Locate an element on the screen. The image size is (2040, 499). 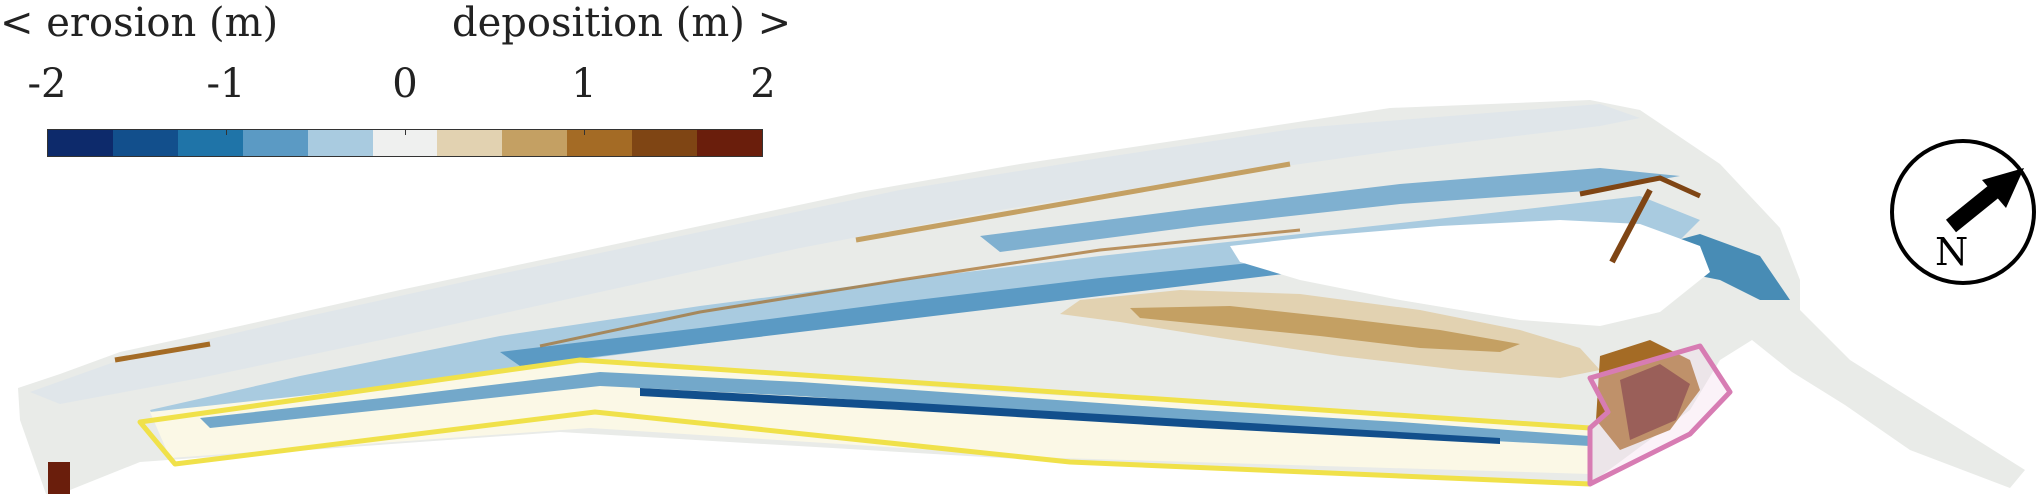
deposition-label: deposition (m) > is located at coordinates (622, 23).